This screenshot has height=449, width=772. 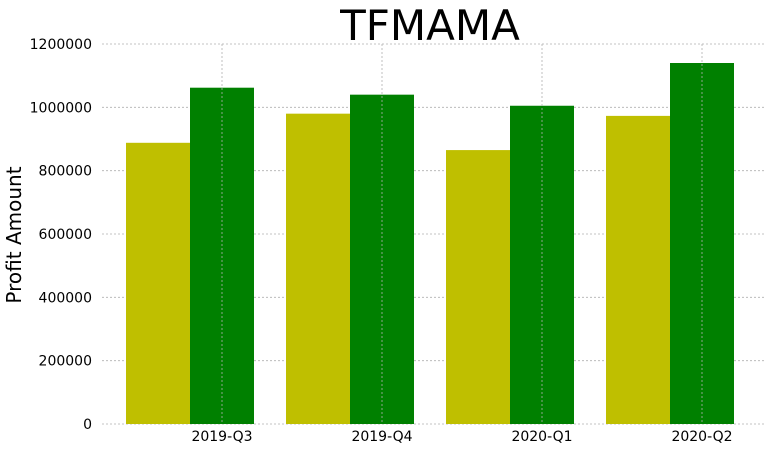 I want to click on y-tick-label: 0, so click(x=87, y=425).